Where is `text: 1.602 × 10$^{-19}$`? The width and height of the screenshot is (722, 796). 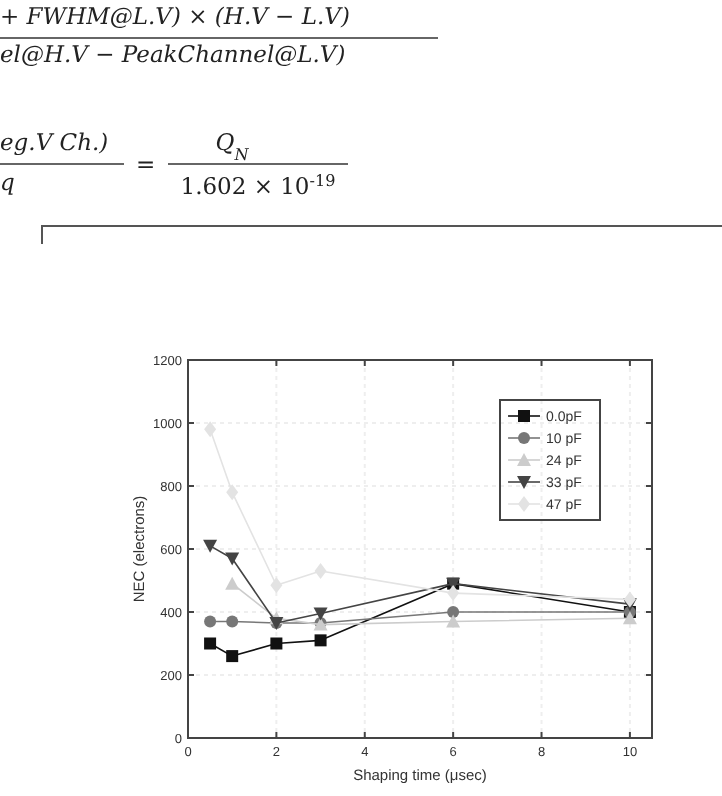 text: 1.602 × 10$^{-19}$ is located at coordinates (258, 185).